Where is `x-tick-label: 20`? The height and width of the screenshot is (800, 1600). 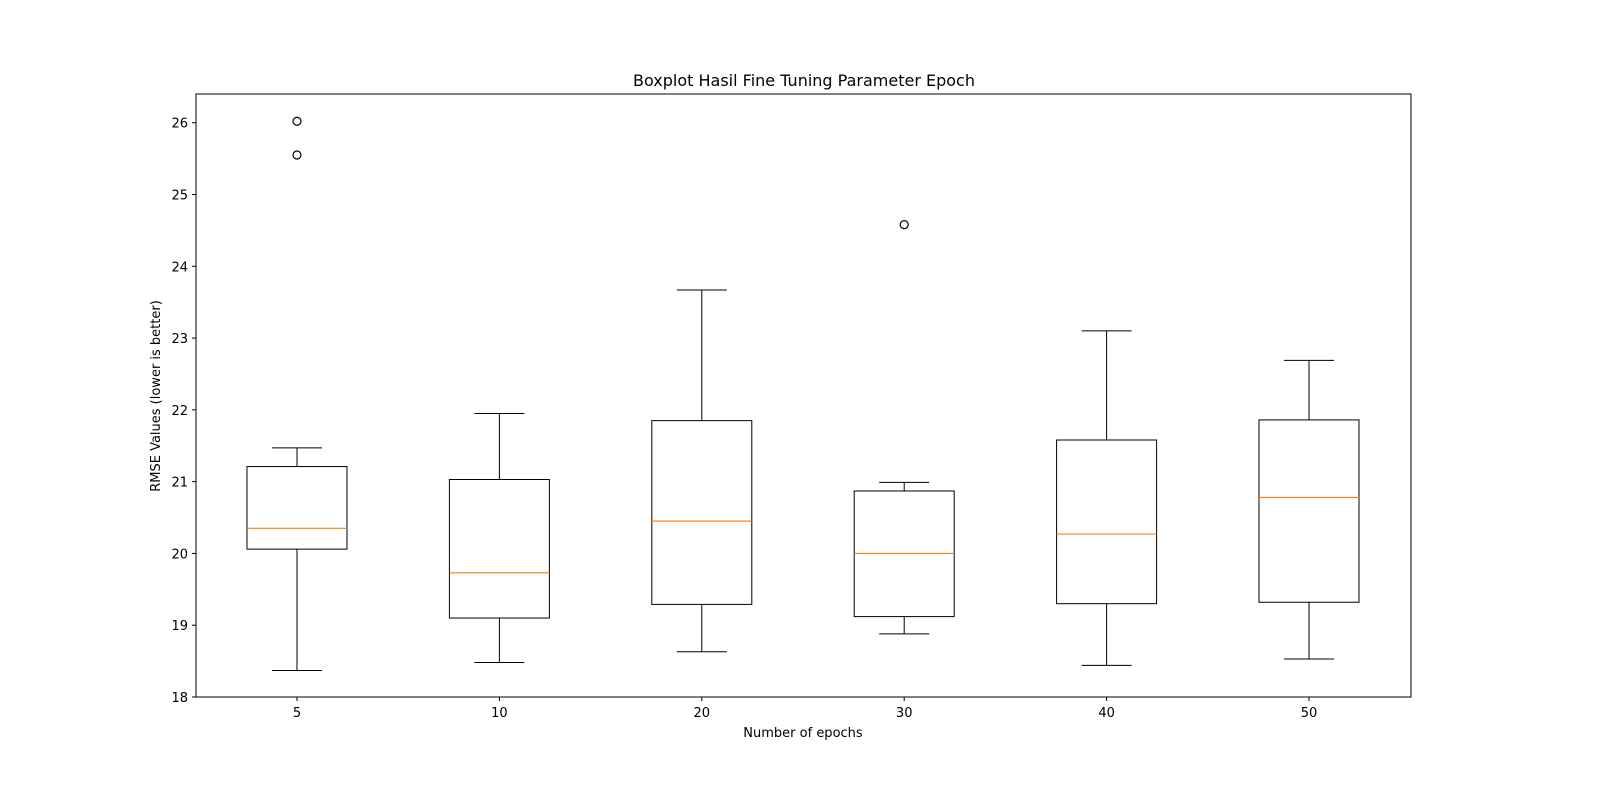 x-tick-label: 20 is located at coordinates (702, 713).